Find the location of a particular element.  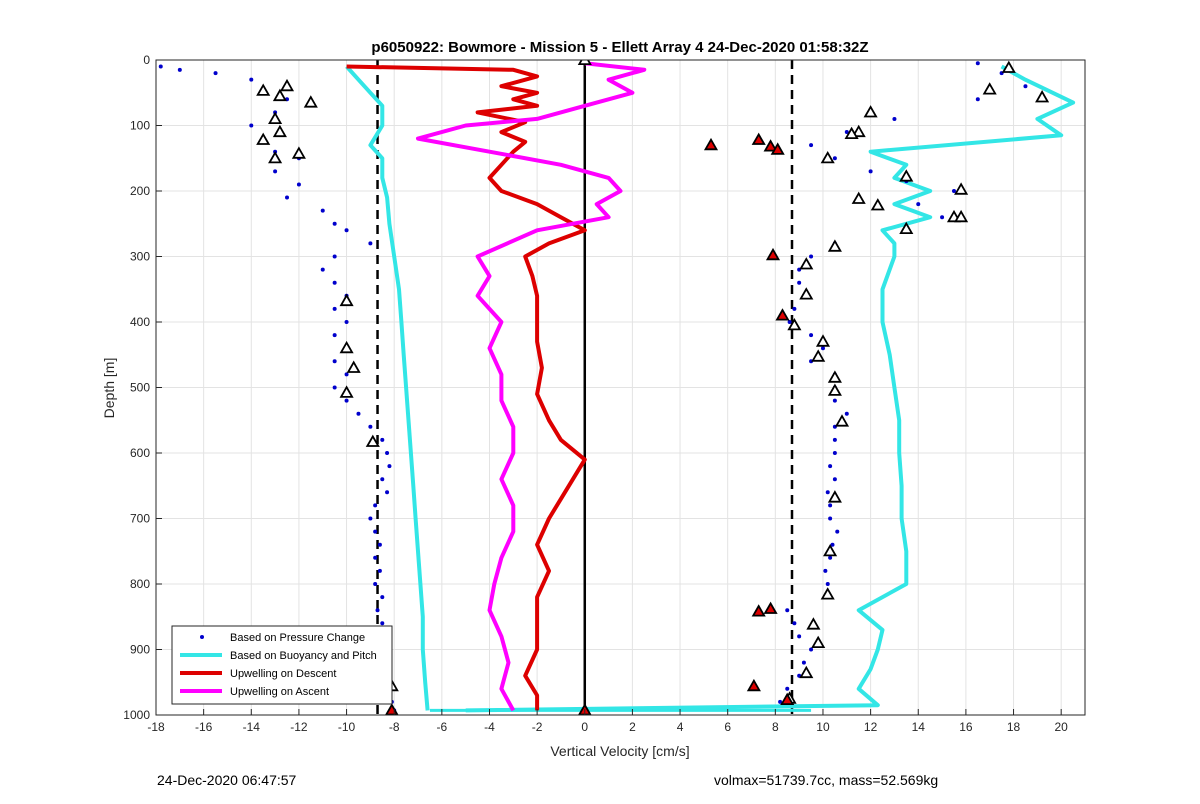

x-tick-label: -6 is located at coordinates (442, 727).